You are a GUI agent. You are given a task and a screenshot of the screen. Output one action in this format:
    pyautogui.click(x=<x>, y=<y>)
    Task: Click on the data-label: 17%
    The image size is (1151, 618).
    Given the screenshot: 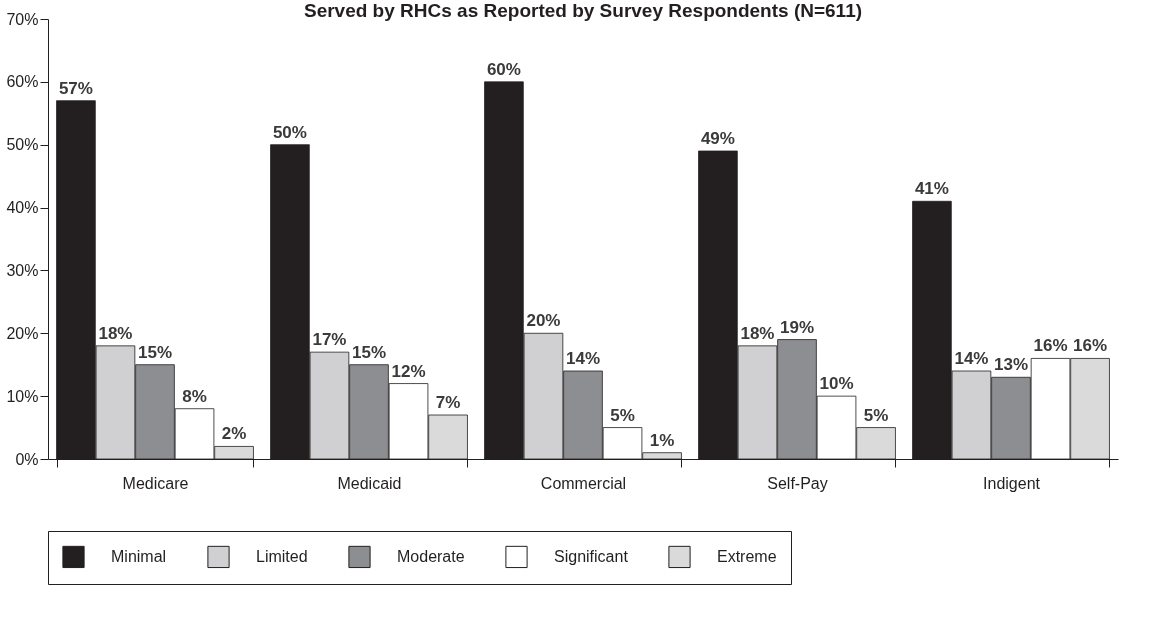 What is the action you would take?
    pyautogui.click(x=329, y=340)
    